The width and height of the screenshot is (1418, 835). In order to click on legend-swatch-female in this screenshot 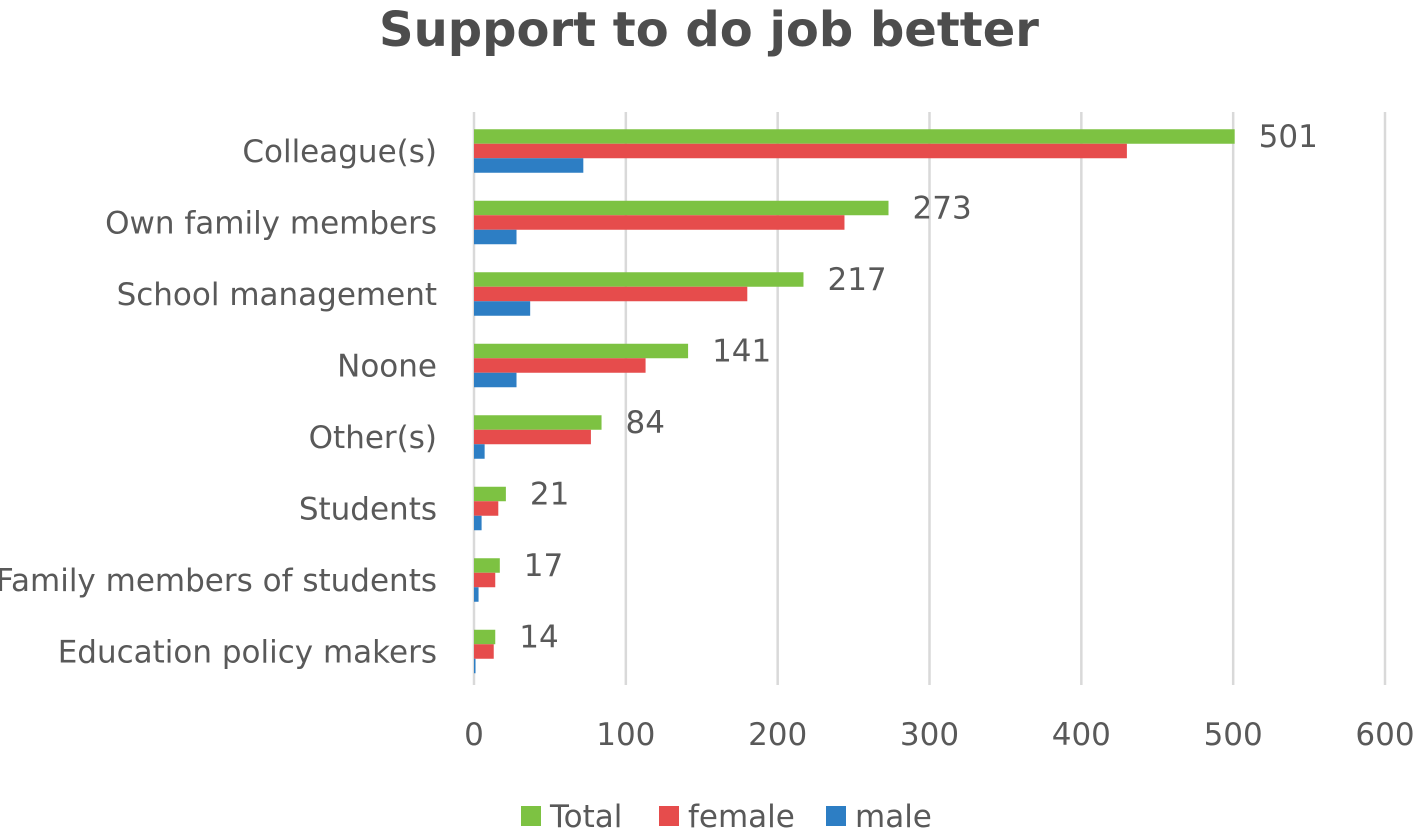, I will do `click(669, 816)`.